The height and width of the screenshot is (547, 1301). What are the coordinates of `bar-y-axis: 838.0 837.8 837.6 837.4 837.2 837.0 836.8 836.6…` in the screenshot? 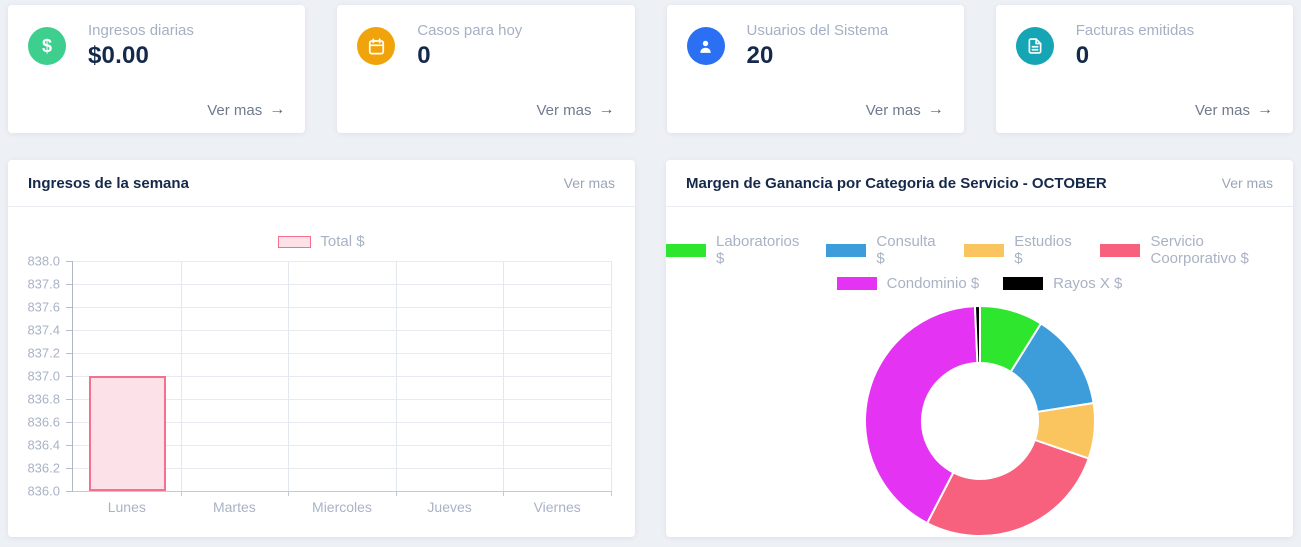 It's located at (47, 376).